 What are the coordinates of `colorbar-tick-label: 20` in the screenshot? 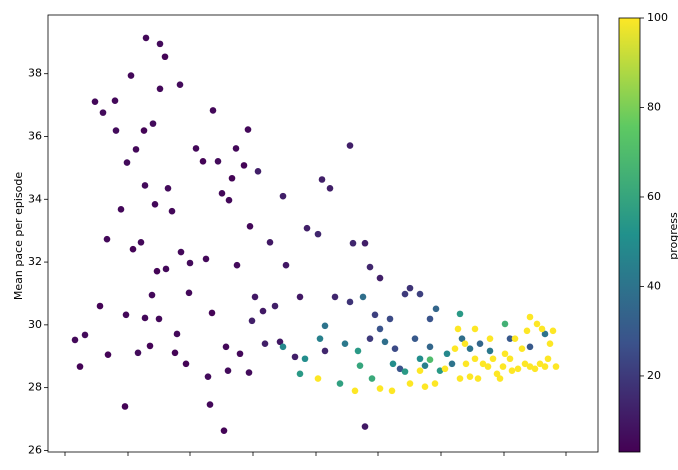 It's located at (654, 375).